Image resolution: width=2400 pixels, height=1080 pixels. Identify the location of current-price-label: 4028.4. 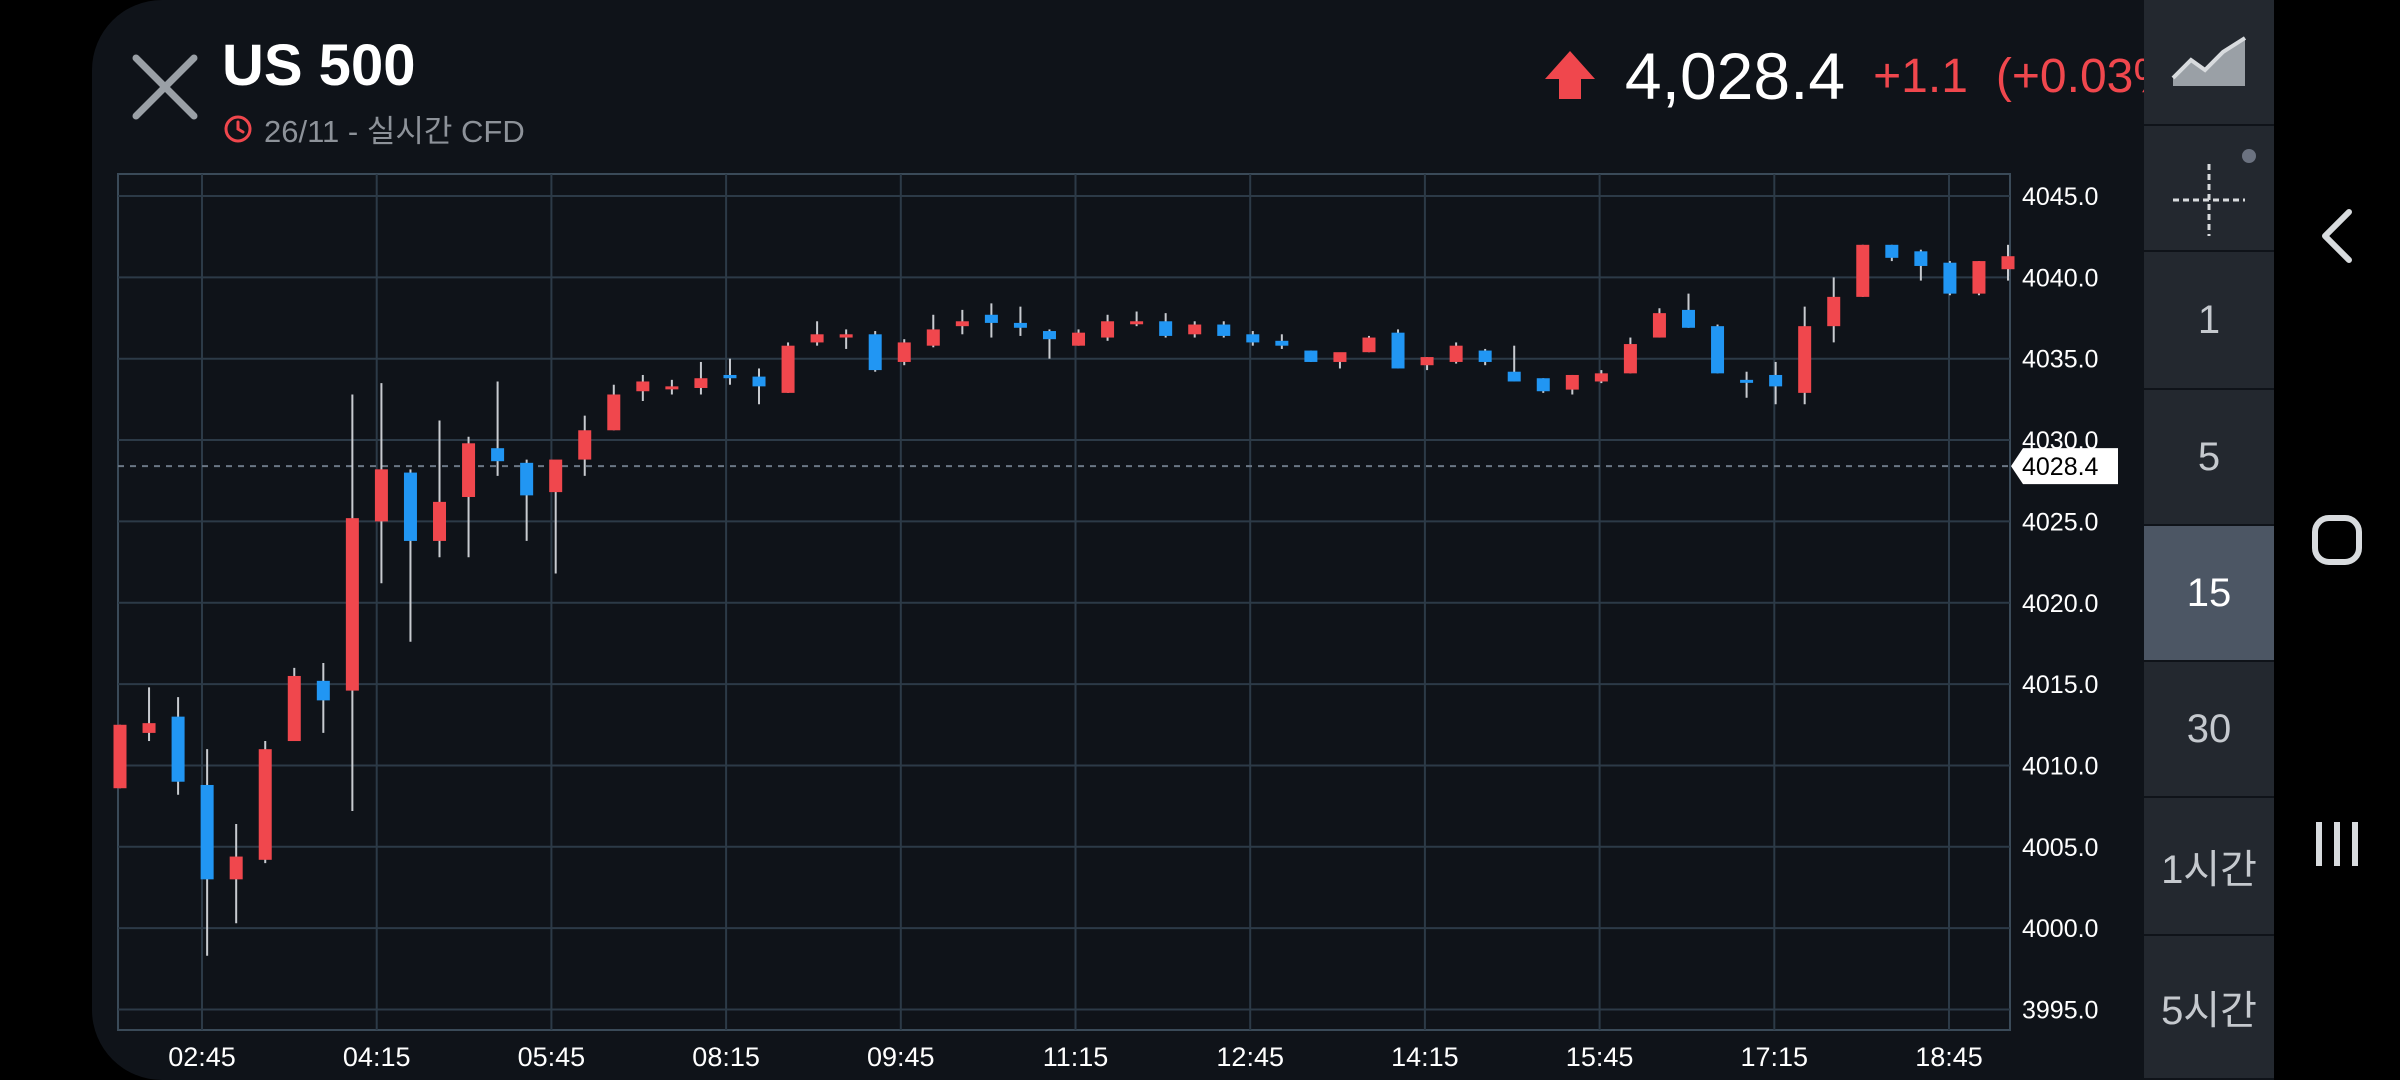
(2064, 466).